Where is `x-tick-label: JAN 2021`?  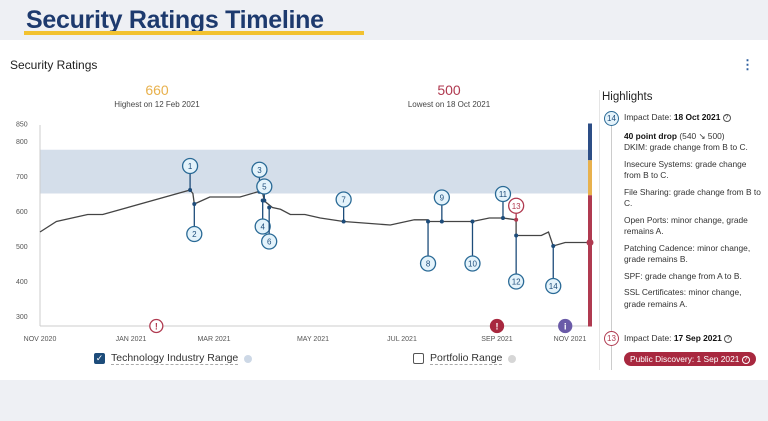 x-tick-label: JAN 2021 is located at coordinates (131, 339).